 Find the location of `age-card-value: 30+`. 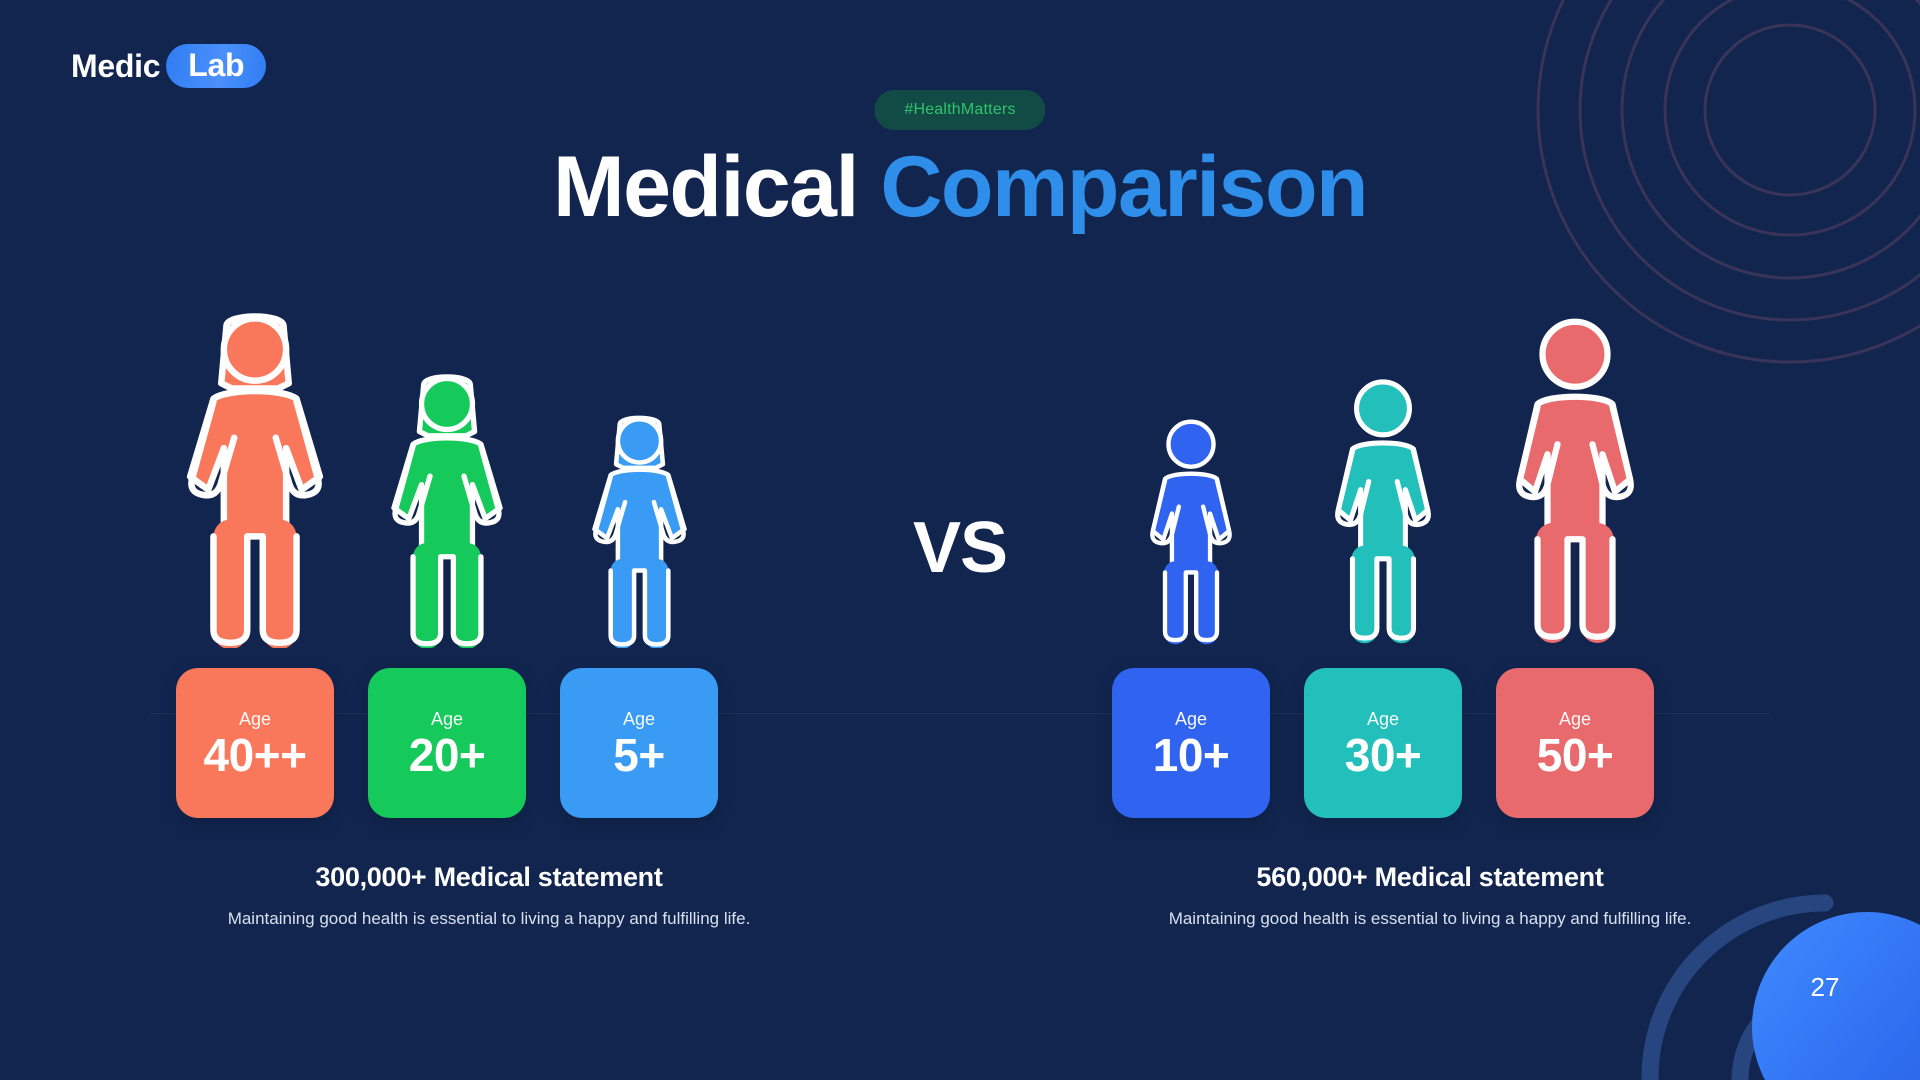

age-card-value: 30+ is located at coordinates (1383, 754).